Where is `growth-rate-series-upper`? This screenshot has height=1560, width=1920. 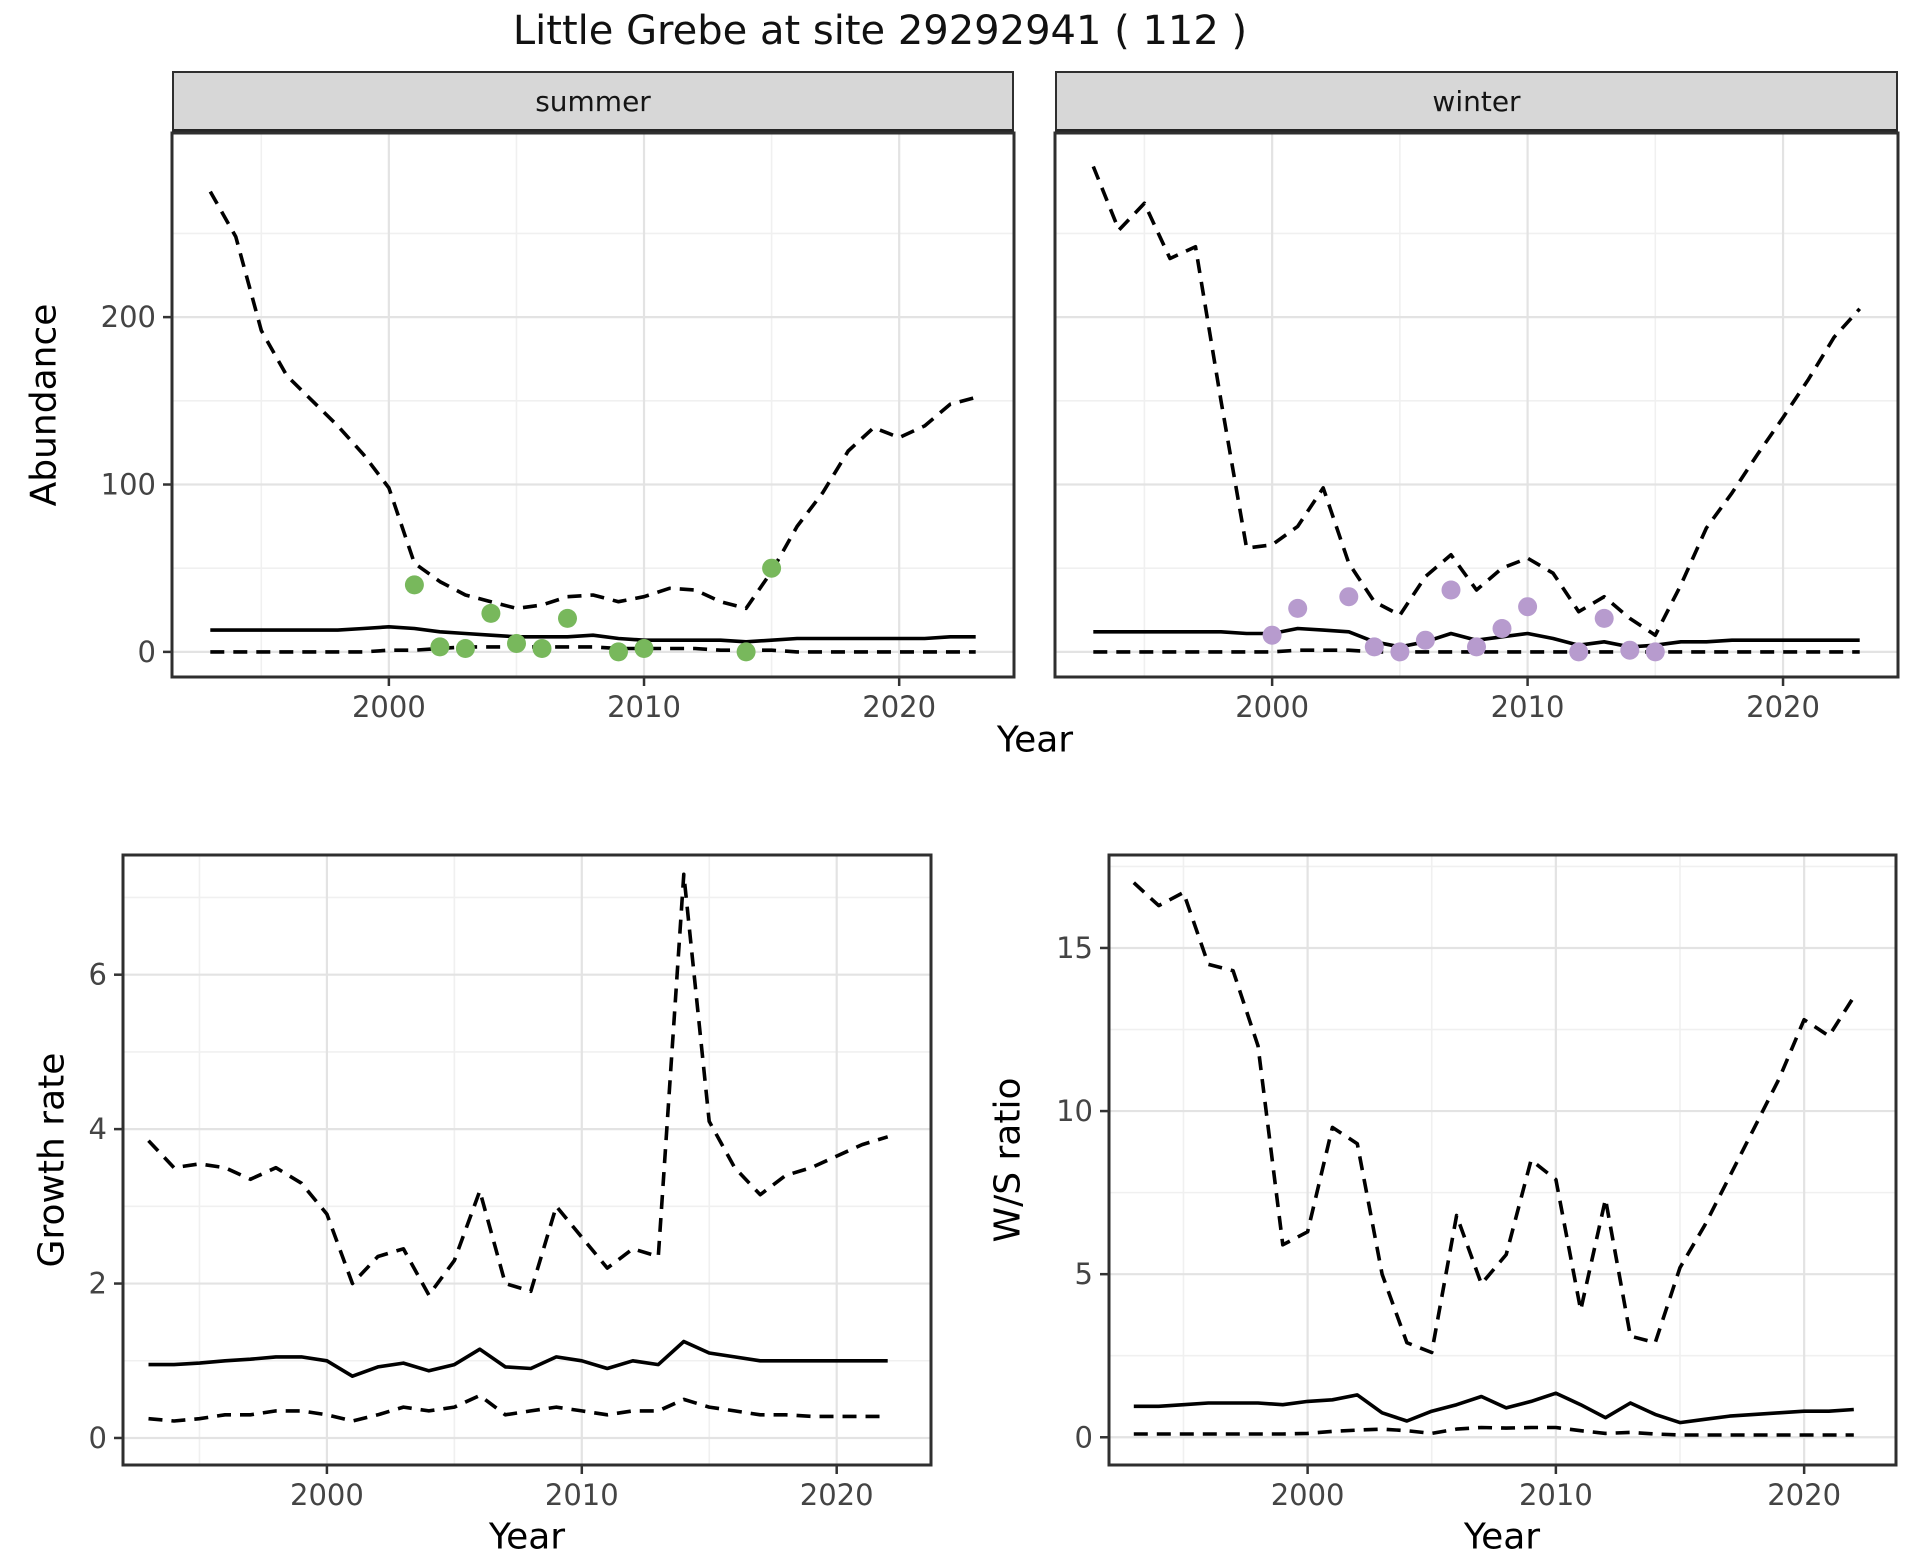
growth-rate-series-upper is located at coordinates (518, 1084).